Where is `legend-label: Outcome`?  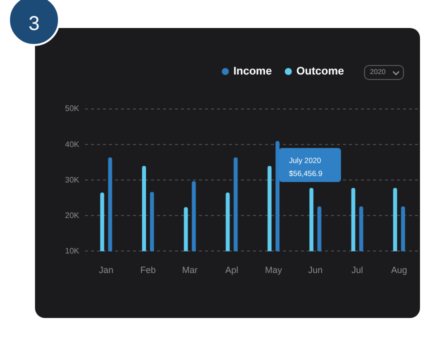
legend-label: Outcome is located at coordinates (320, 72).